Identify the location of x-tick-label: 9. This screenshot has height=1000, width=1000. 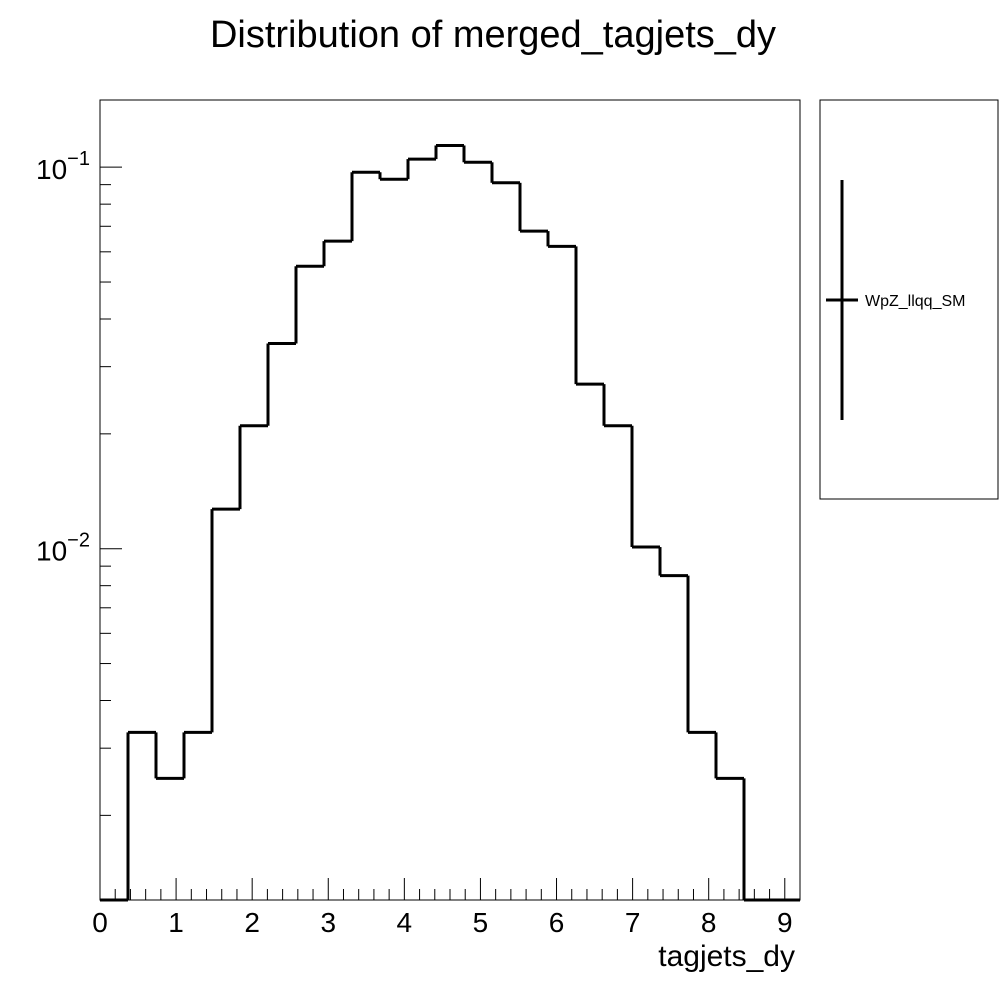
(785, 922).